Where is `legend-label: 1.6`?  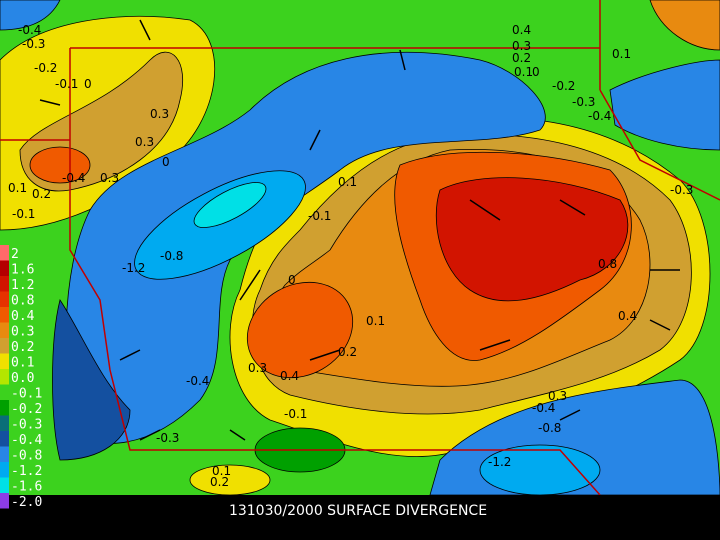 legend-label: 1.6 is located at coordinates (22, 269).